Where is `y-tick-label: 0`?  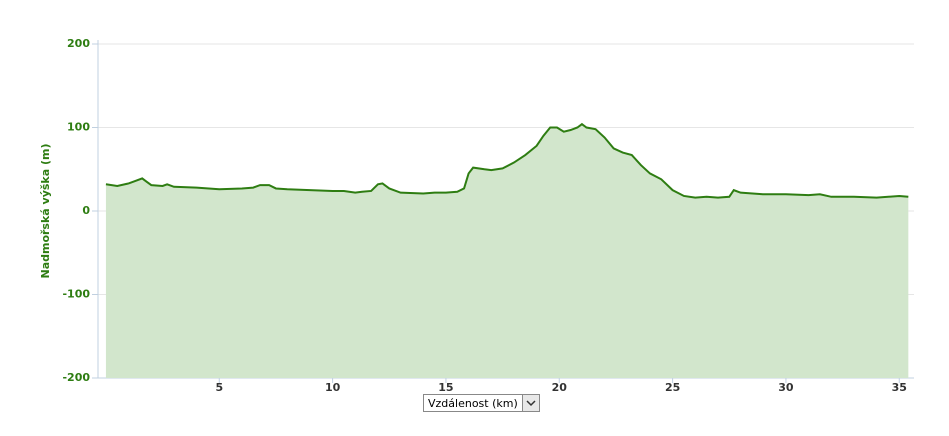 y-tick-label: 0 is located at coordinates (86, 210).